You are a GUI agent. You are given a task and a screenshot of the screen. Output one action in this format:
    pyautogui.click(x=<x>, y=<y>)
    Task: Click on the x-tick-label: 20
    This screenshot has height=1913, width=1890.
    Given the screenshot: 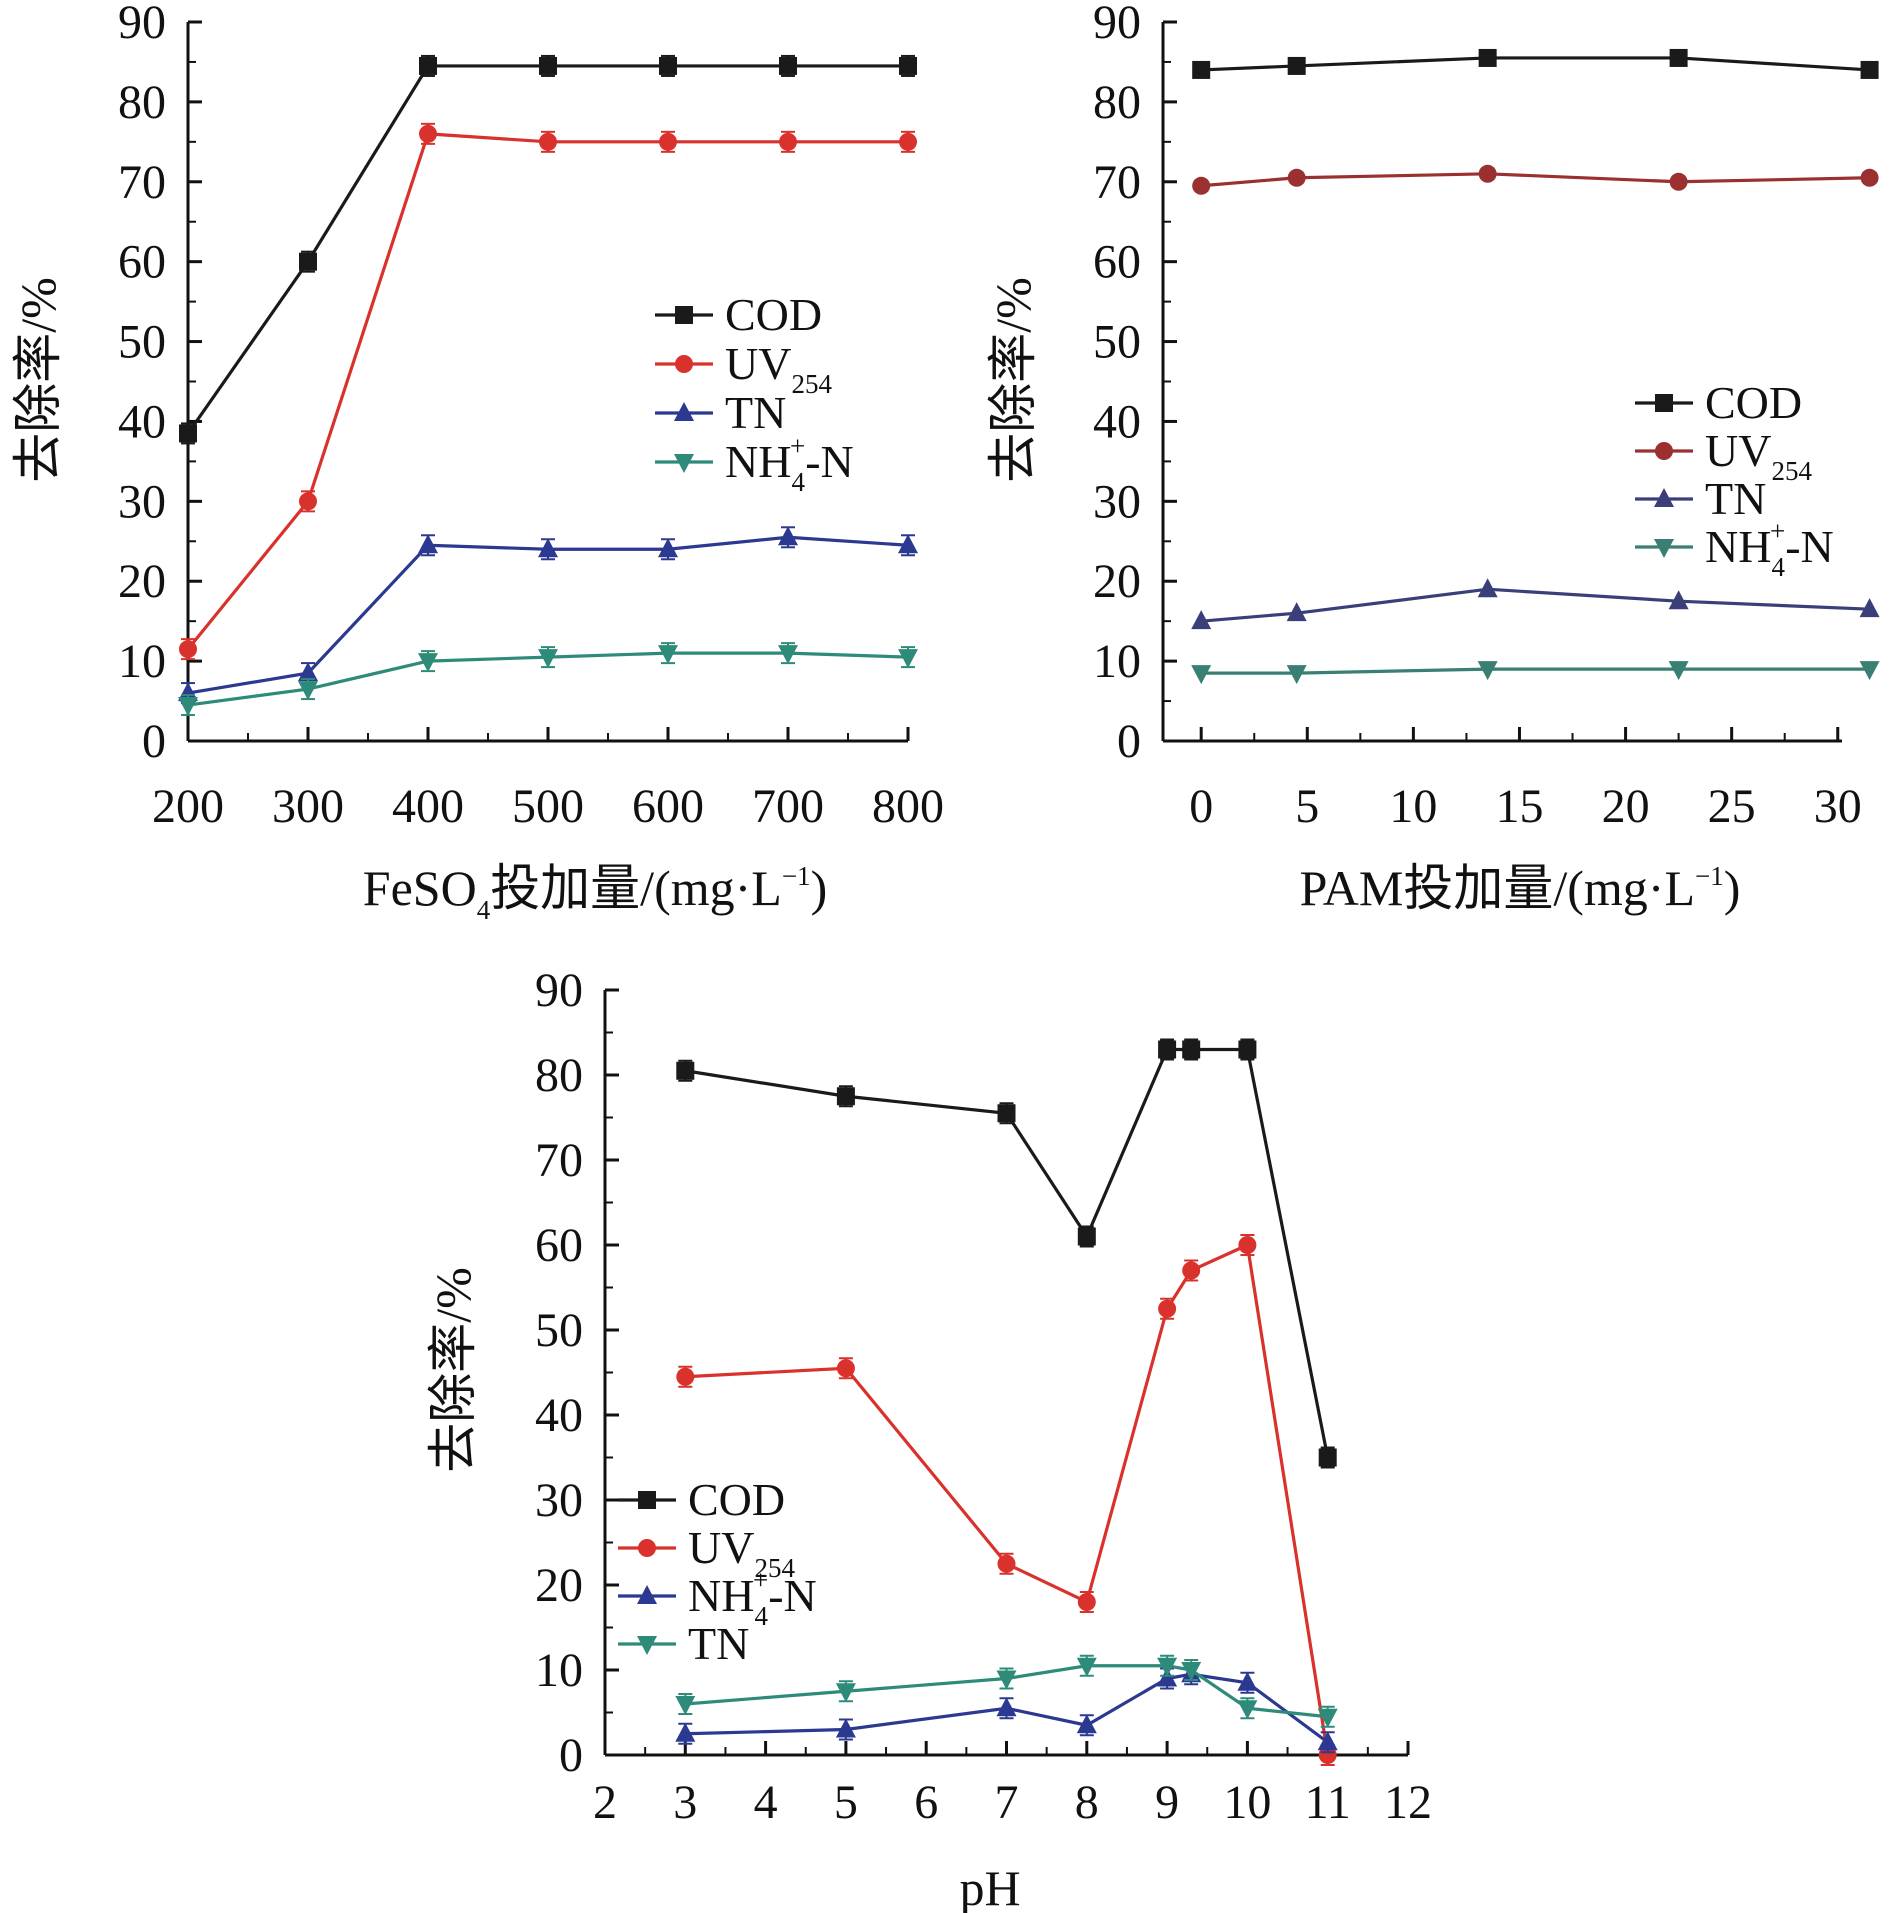 What is the action you would take?
    pyautogui.click(x=1626, y=806)
    